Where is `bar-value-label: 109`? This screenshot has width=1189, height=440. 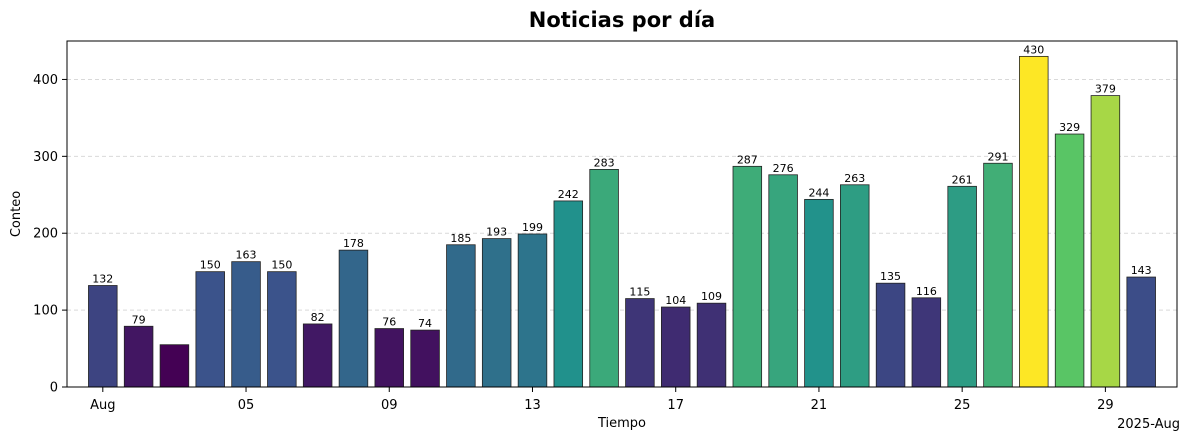 bar-value-label: 109 is located at coordinates (711, 296).